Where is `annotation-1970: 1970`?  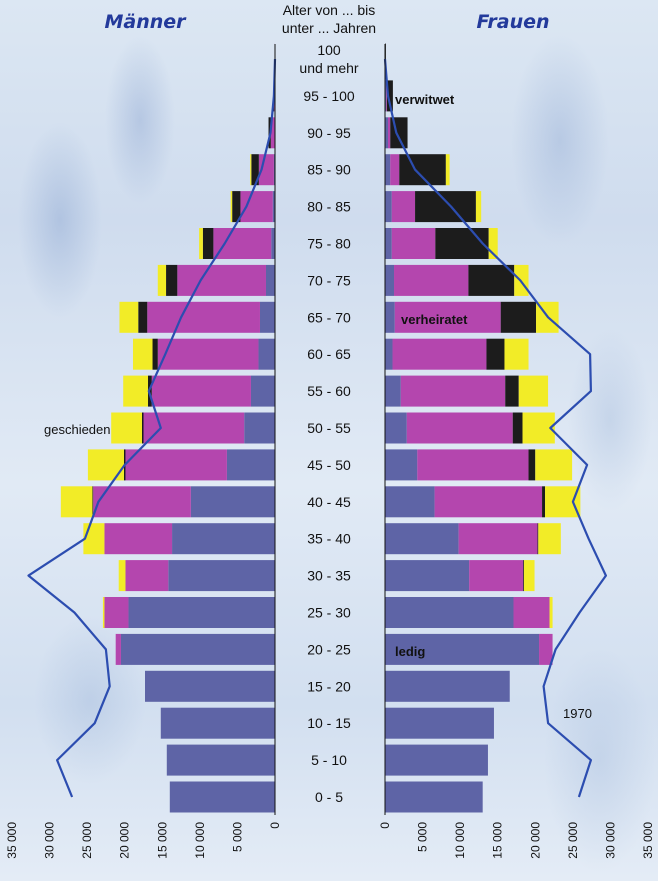
annotation-1970: 1970 is located at coordinates (577, 713).